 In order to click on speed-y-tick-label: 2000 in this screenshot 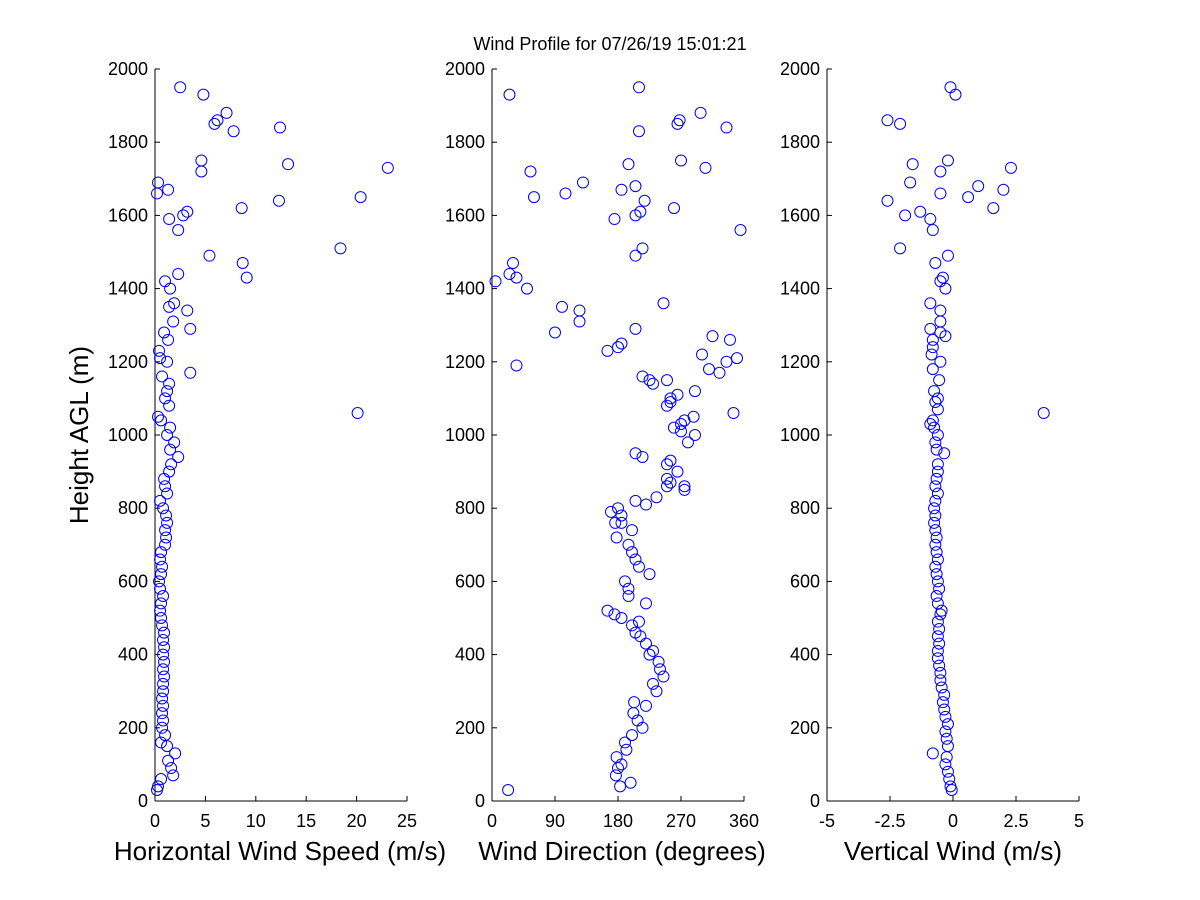, I will do `click(128, 69)`.